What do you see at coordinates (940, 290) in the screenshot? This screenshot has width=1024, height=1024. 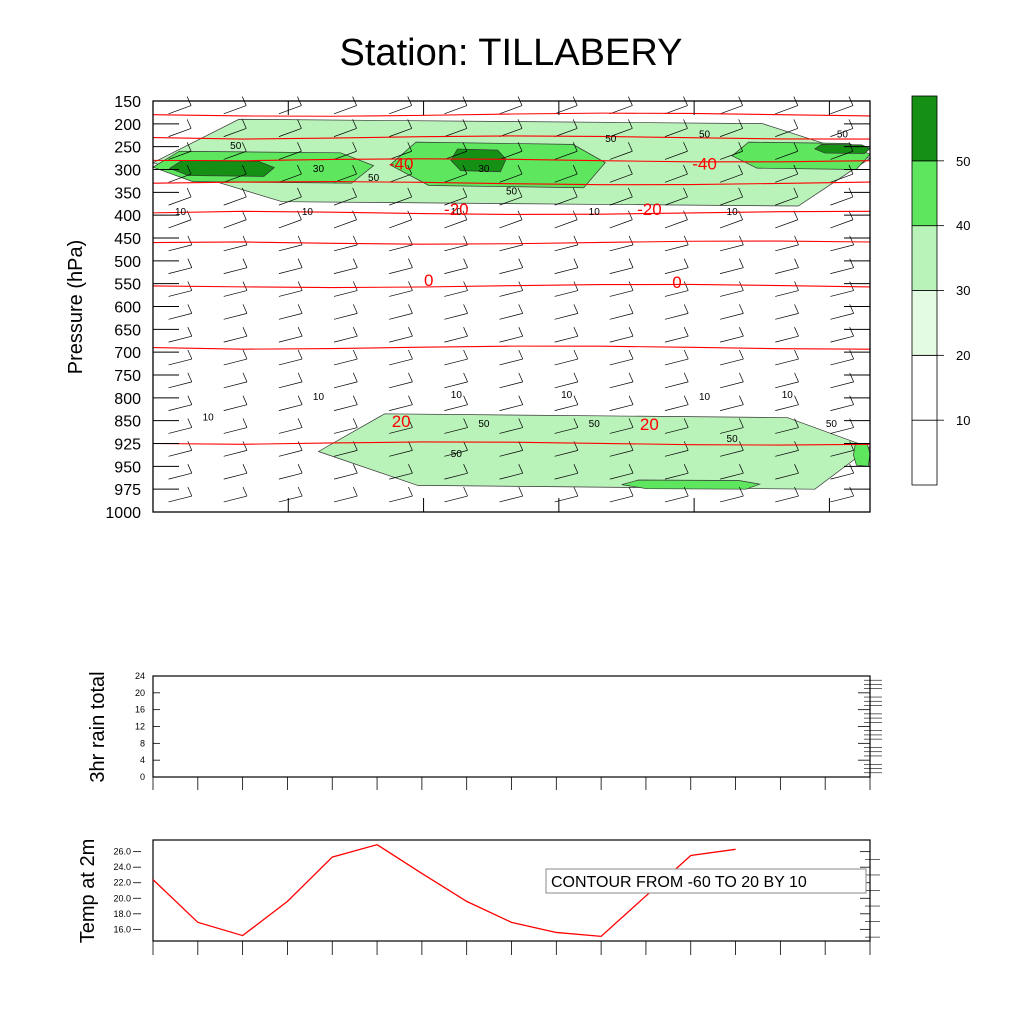 I see `colorbar: 10 20 30 40 50` at bounding box center [940, 290].